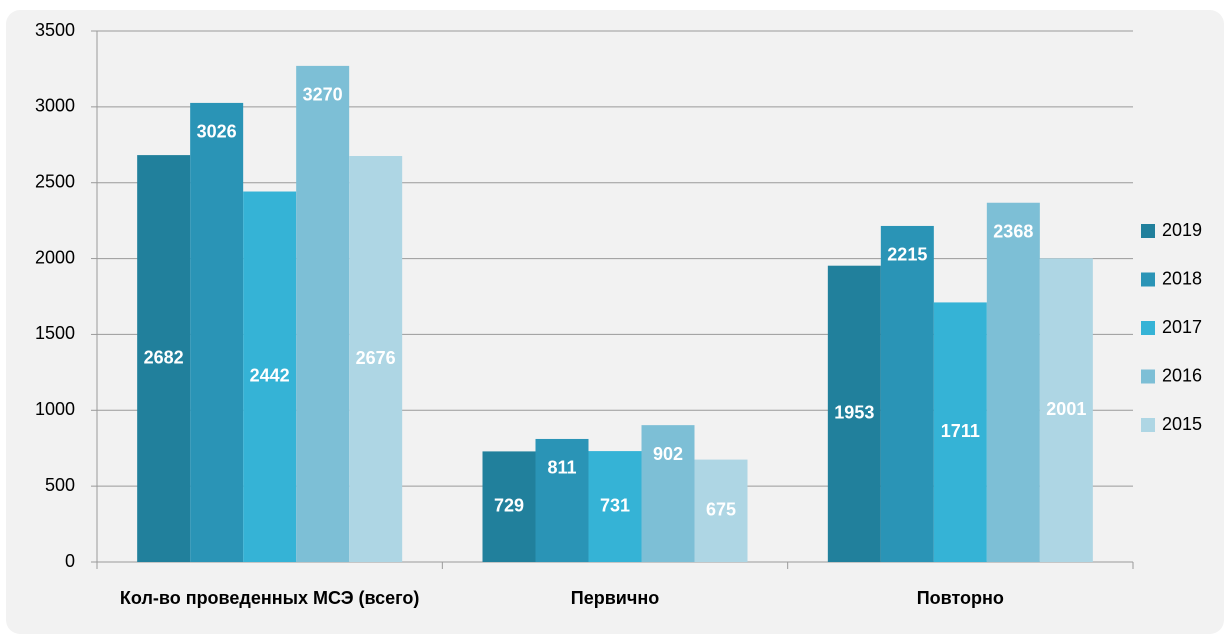 Image resolution: width=1230 pixels, height=639 pixels. I want to click on data-label: 811, so click(561, 468).